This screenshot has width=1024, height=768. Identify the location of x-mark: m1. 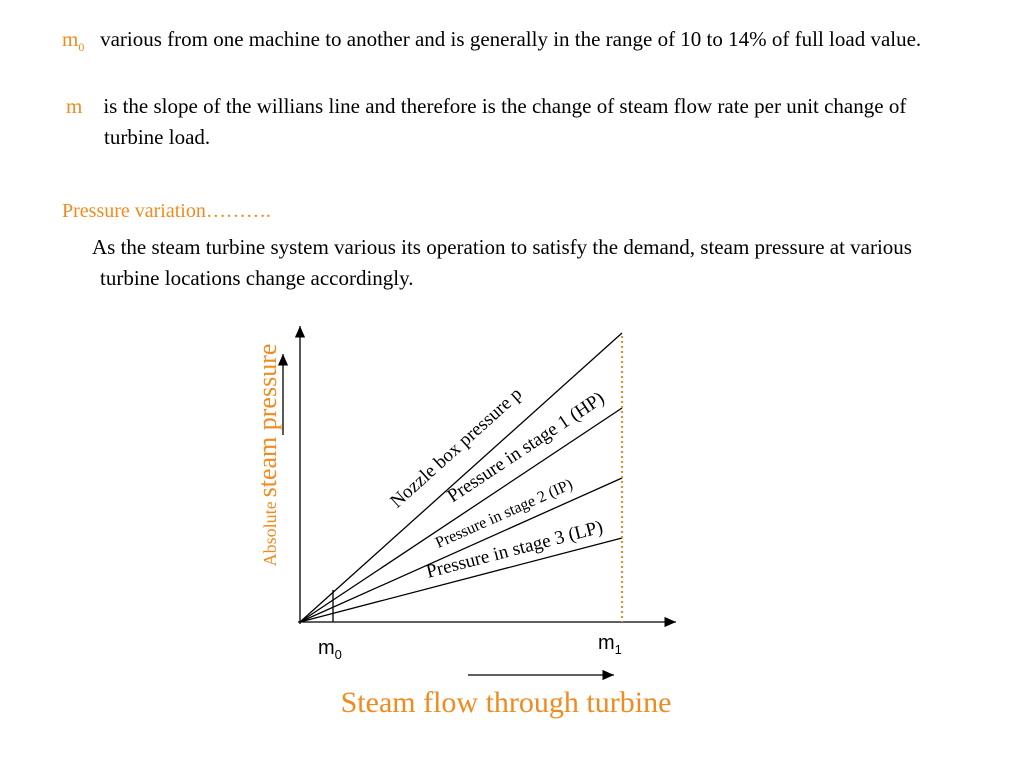
(610, 644).